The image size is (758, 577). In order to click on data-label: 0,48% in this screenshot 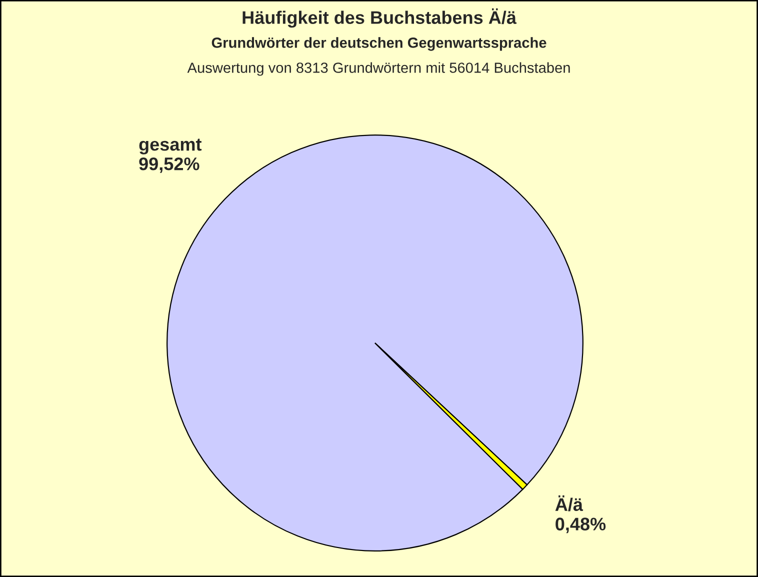, I will do `click(581, 526)`.